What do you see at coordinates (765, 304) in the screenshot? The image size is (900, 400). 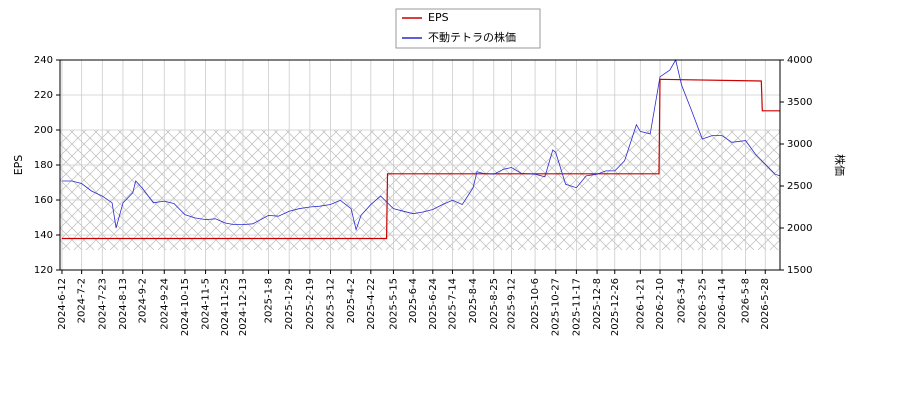 I see `x-tick-label: 2026-5-28` at bounding box center [765, 304].